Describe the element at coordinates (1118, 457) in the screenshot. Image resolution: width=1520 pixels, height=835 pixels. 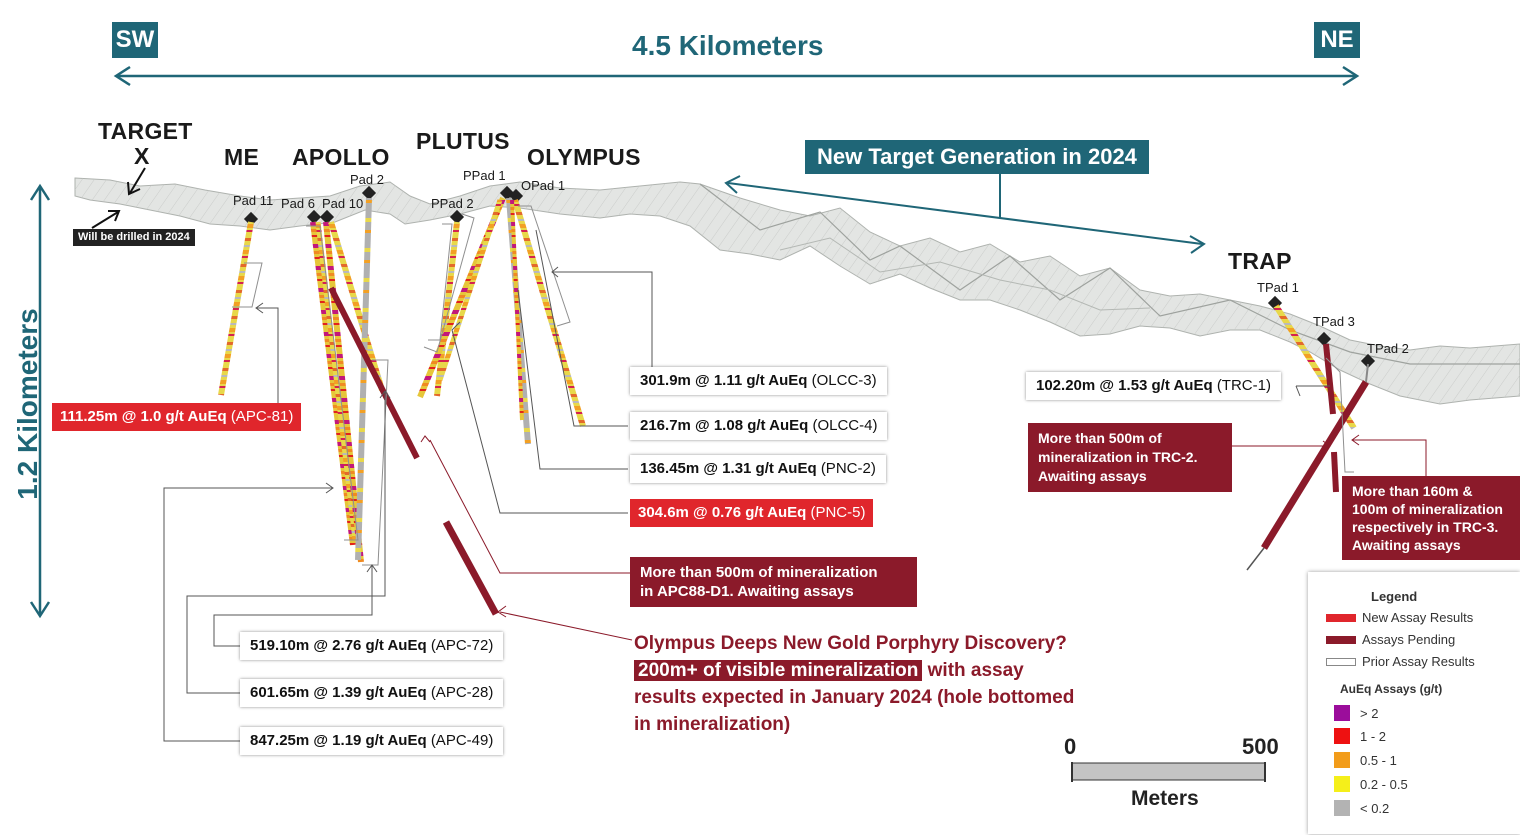
I see `callout-line: mineralization in TRC-2.` at that location.